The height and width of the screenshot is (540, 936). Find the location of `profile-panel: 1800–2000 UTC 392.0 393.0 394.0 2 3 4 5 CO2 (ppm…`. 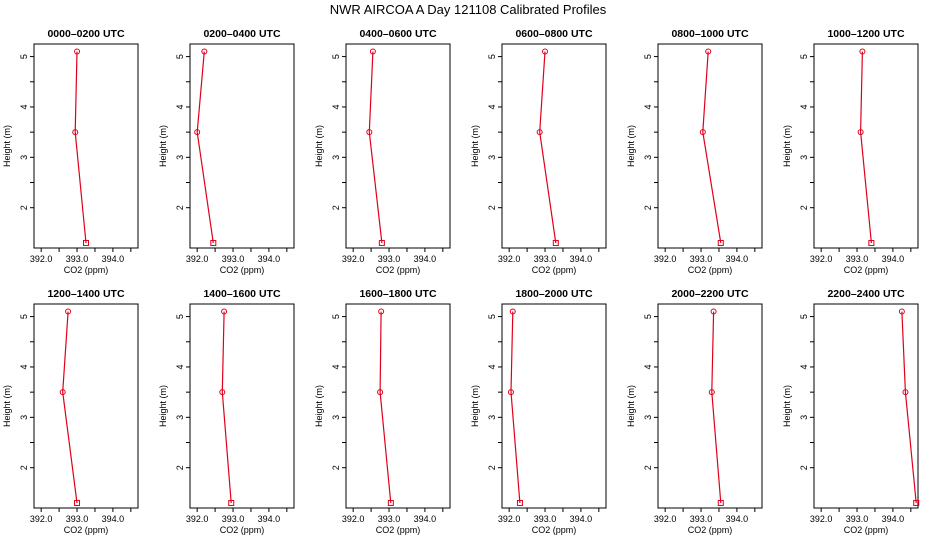

profile-panel: 1800–2000 UTC 392.0 393.0 394.0 2 3 4 5 CO2 (ppm… is located at coordinates (538, 411).